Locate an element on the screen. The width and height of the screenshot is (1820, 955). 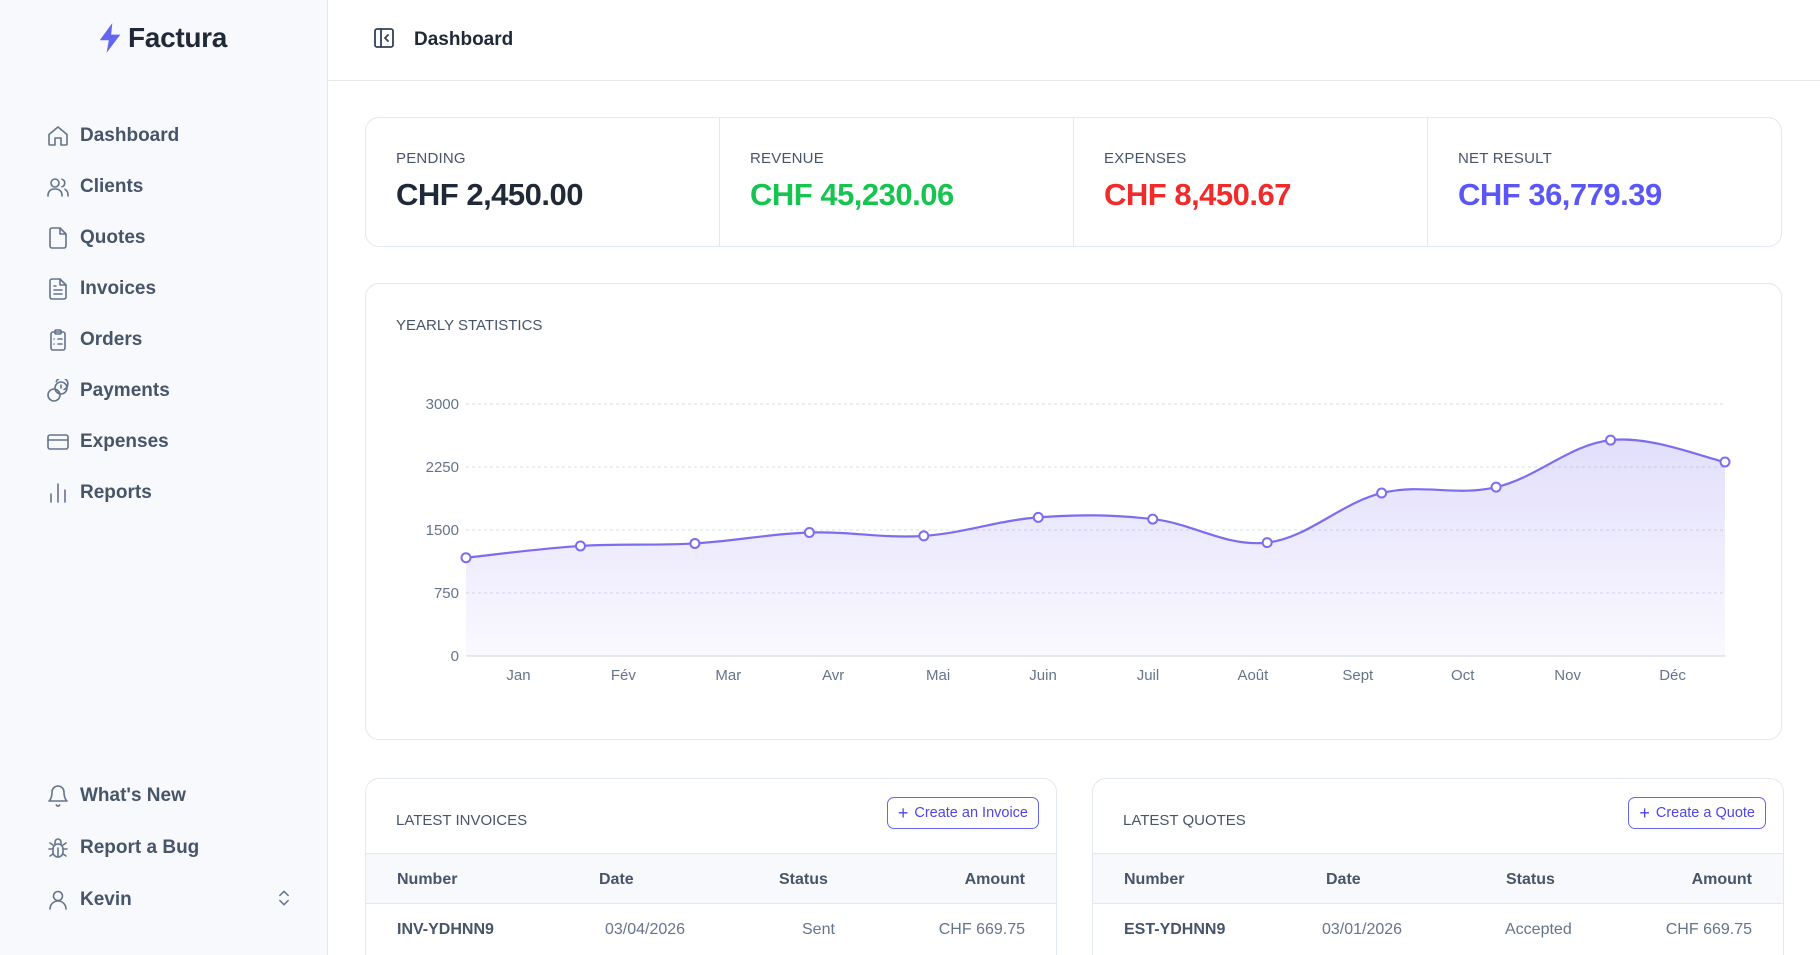
x-tick-label: Oct is located at coordinates (1463, 675).